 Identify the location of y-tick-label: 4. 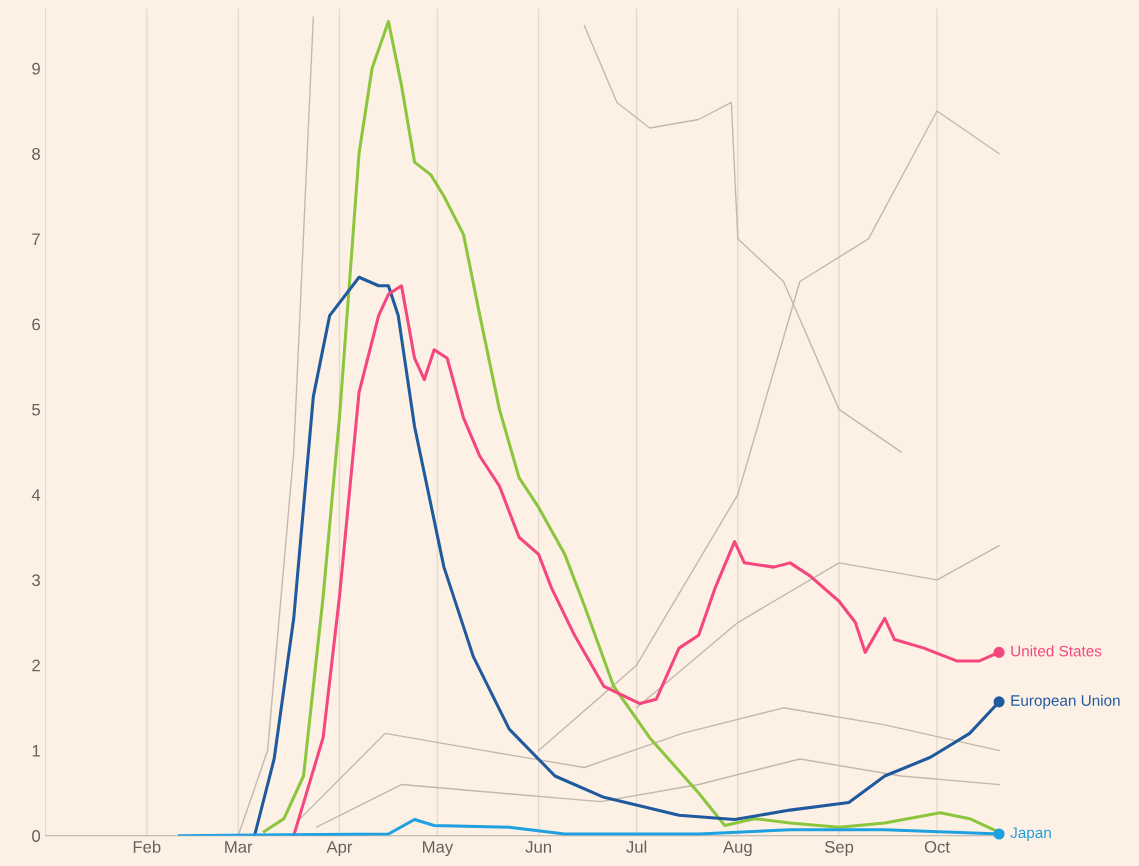
(36, 495).